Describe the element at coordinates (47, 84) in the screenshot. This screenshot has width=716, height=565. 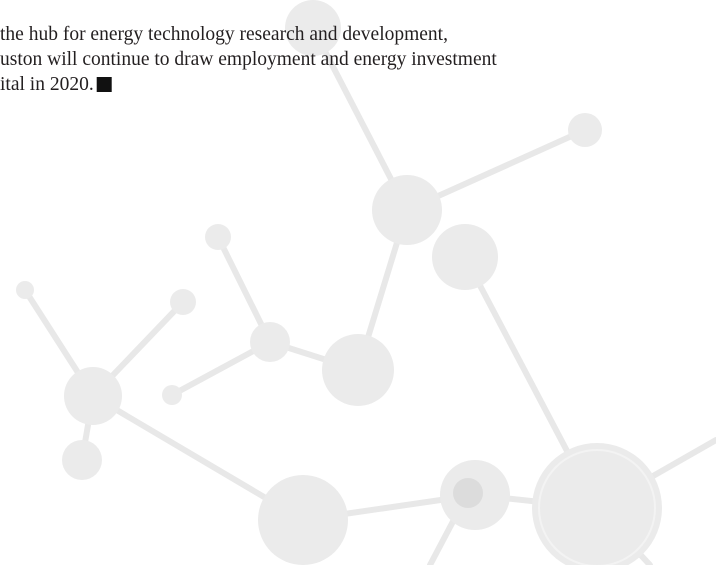
I see `text-line: ital in 2020.` at that location.